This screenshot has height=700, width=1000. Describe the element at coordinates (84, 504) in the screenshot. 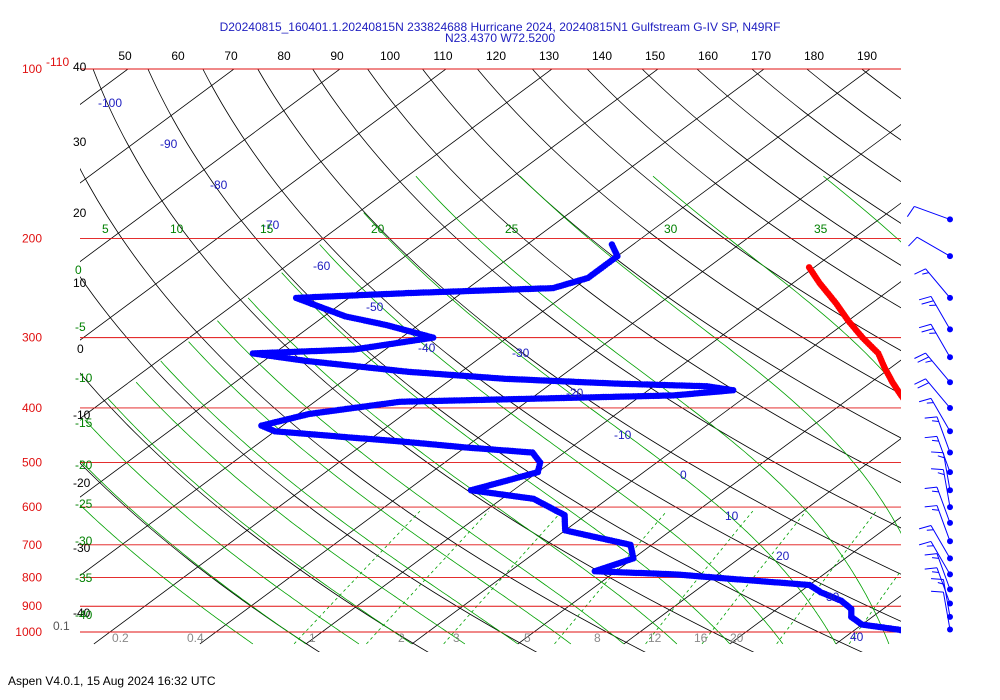

I see `left-green-label: -25` at that location.